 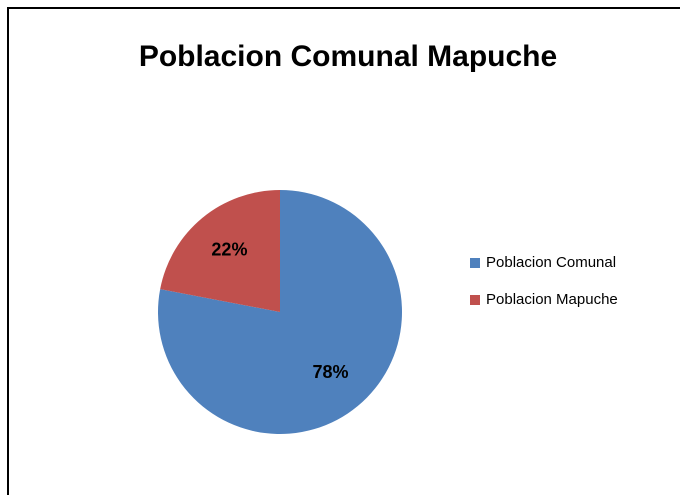 What do you see at coordinates (229, 250) in the screenshot?
I see `data-label: 22%` at bounding box center [229, 250].